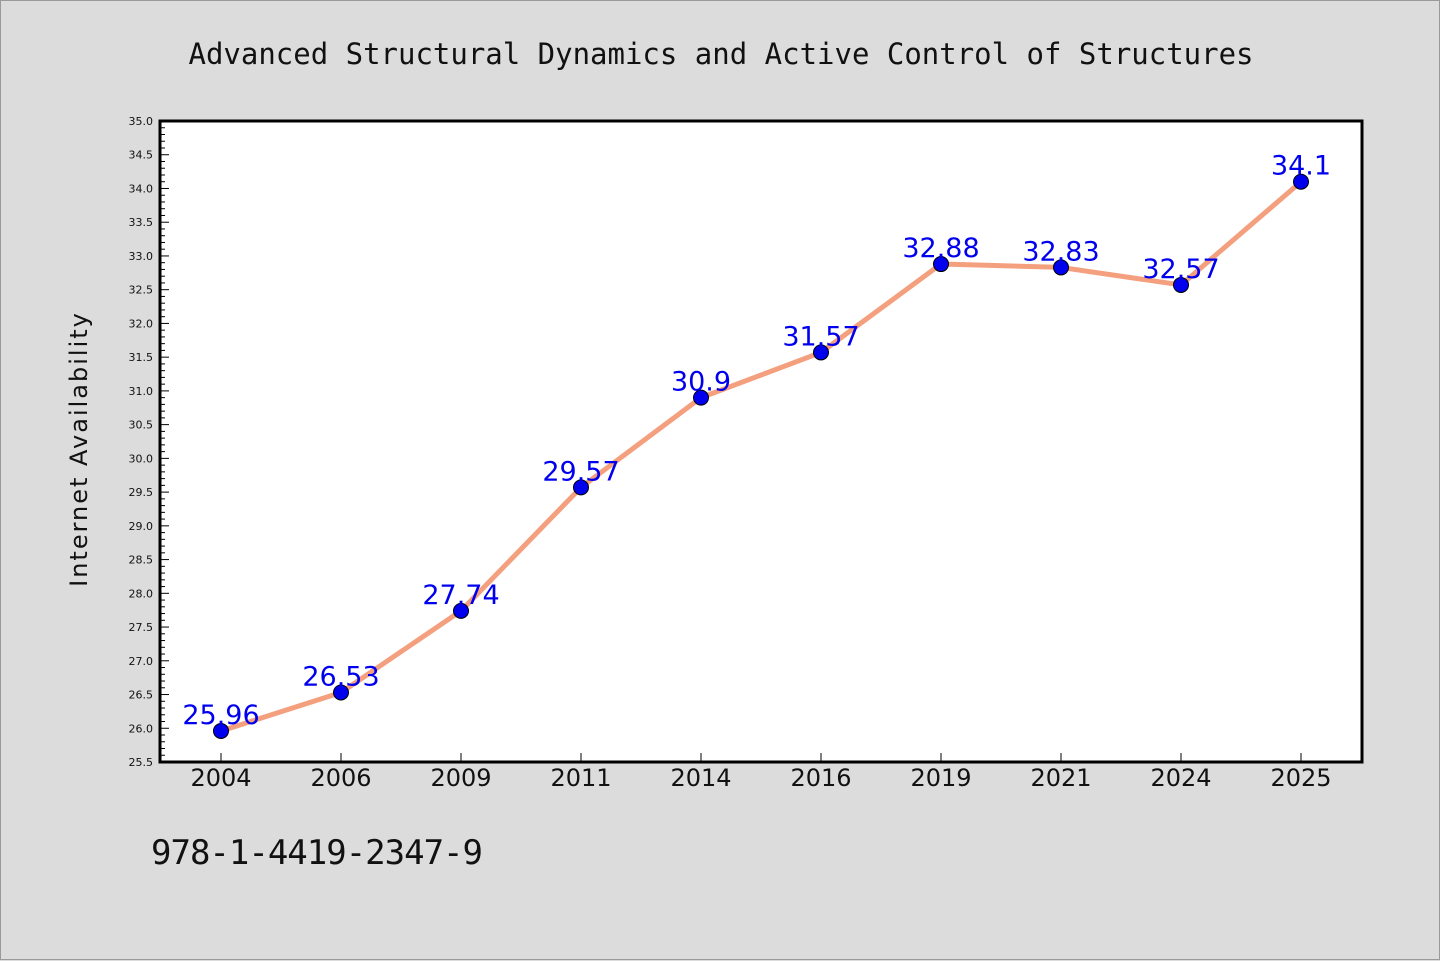  What do you see at coordinates (141, 593) in the screenshot?
I see `y-tick-label: 28.0` at bounding box center [141, 593].